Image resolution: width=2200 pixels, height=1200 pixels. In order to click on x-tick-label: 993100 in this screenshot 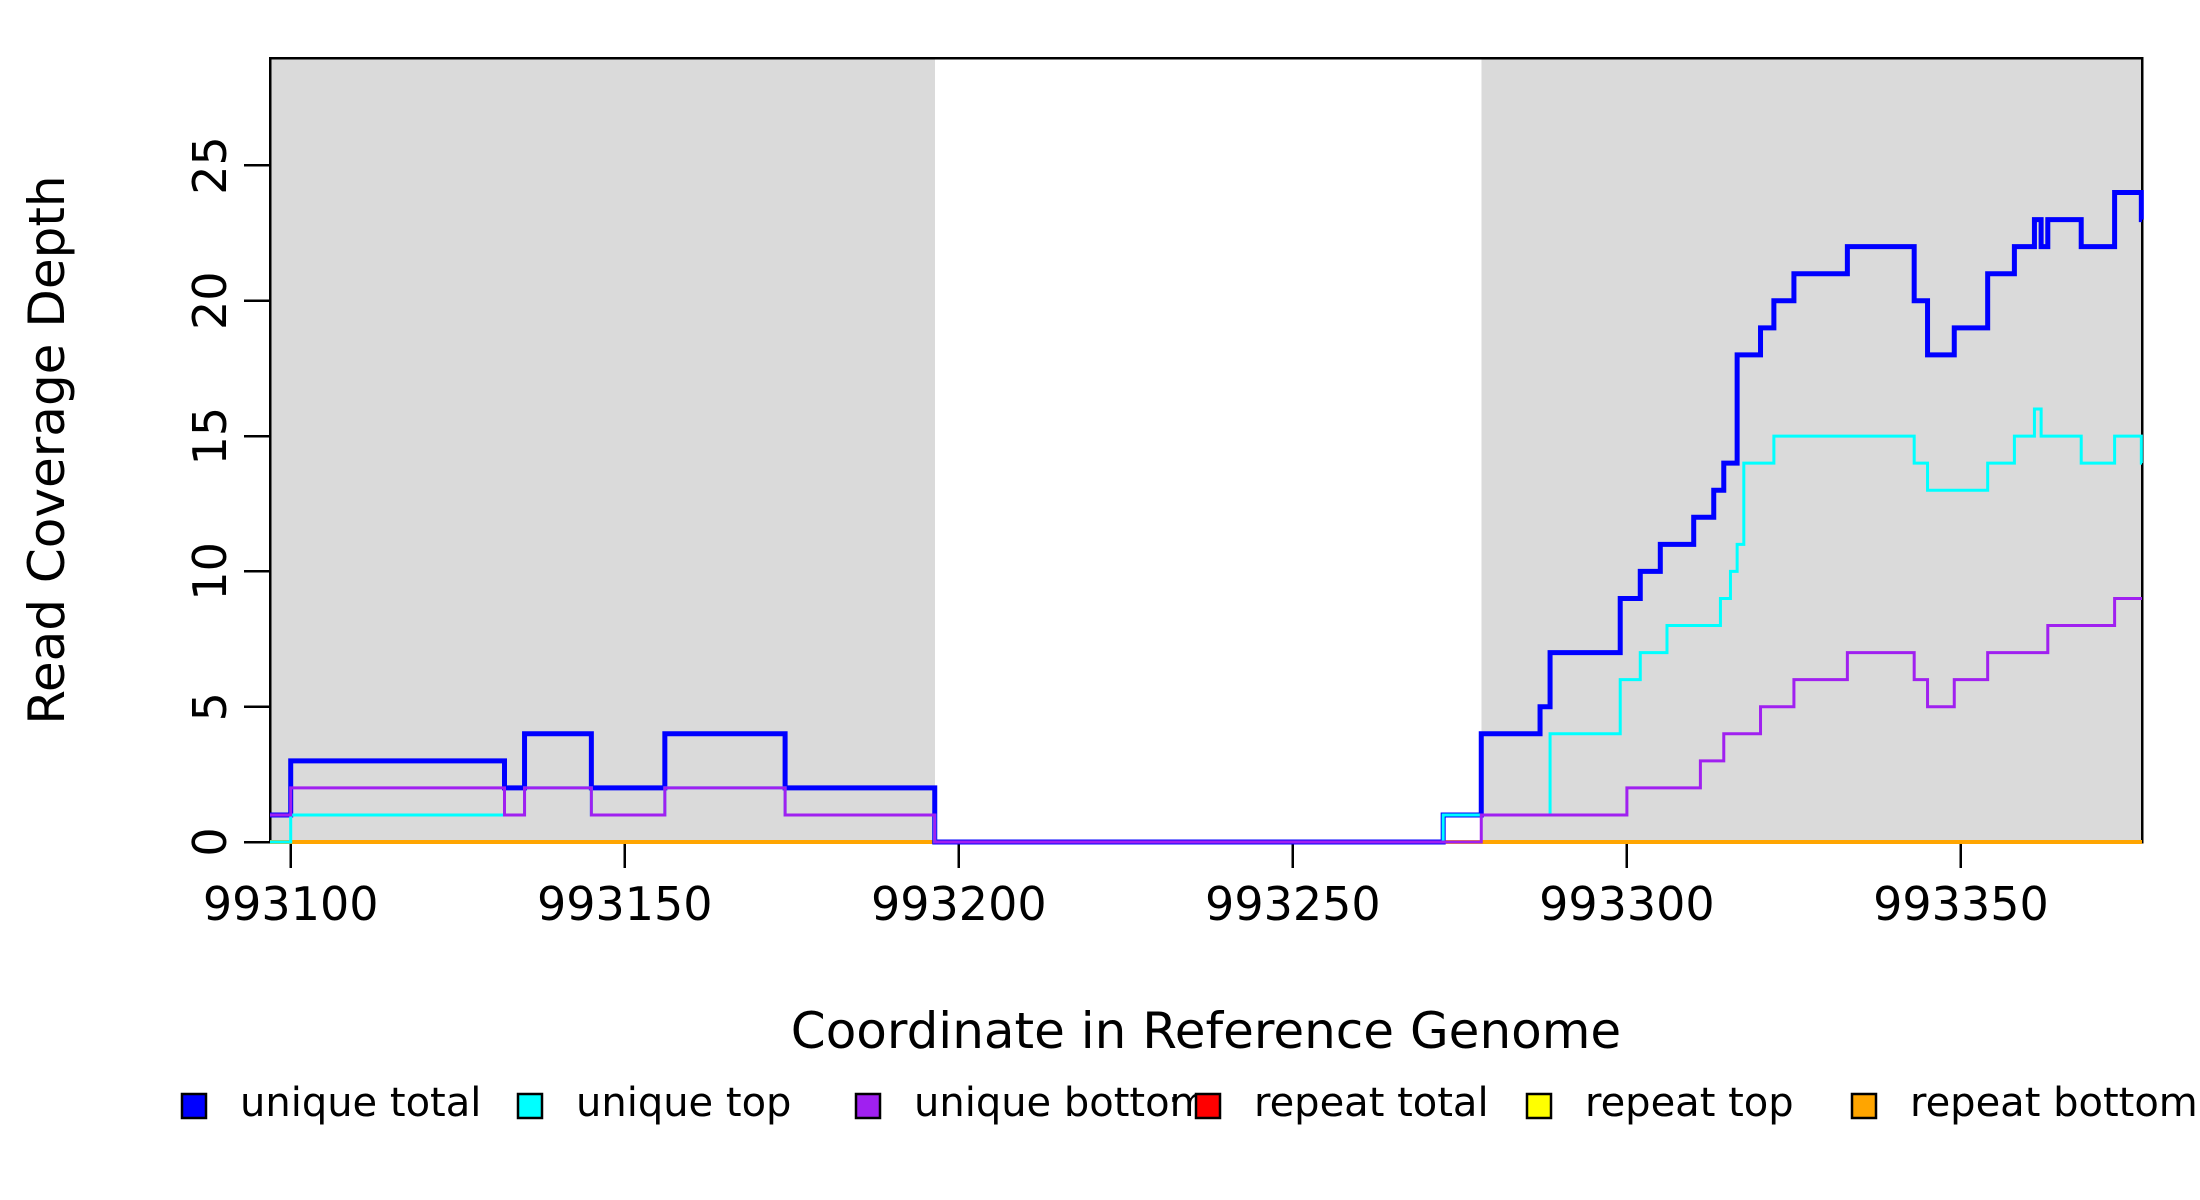, I will do `click(291, 904)`.